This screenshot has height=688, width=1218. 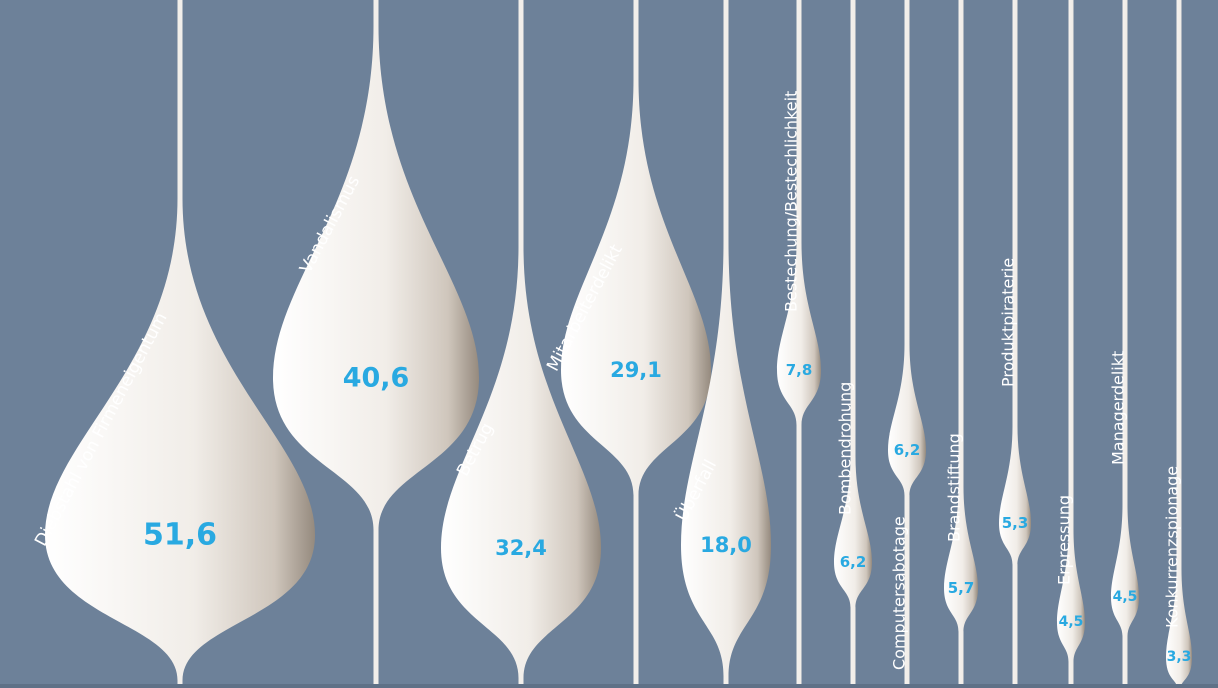 I want to click on value-label-managerdelikt: 4,5, so click(x=1125, y=597).